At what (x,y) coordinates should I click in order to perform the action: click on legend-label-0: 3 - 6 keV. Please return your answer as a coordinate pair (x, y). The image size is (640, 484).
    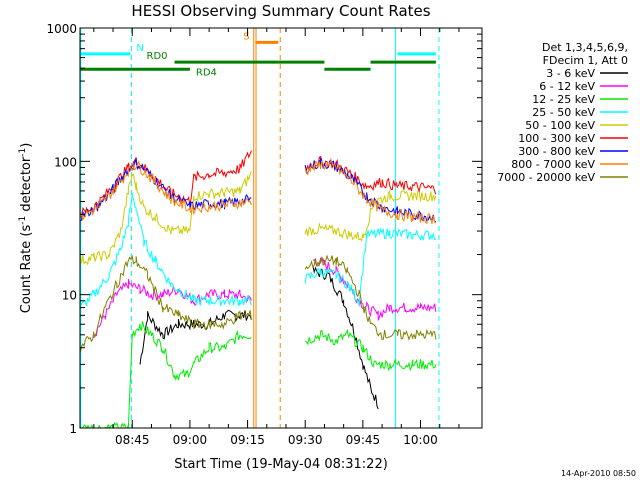
    Looking at the image, I should click on (570, 73).